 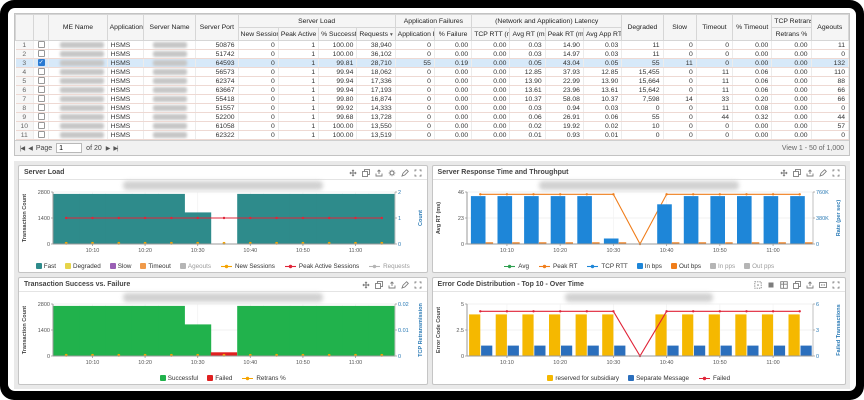 What do you see at coordinates (527, 34) in the screenshot?
I see `column-header: Avg RT (ms)` at bounding box center [527, 34].